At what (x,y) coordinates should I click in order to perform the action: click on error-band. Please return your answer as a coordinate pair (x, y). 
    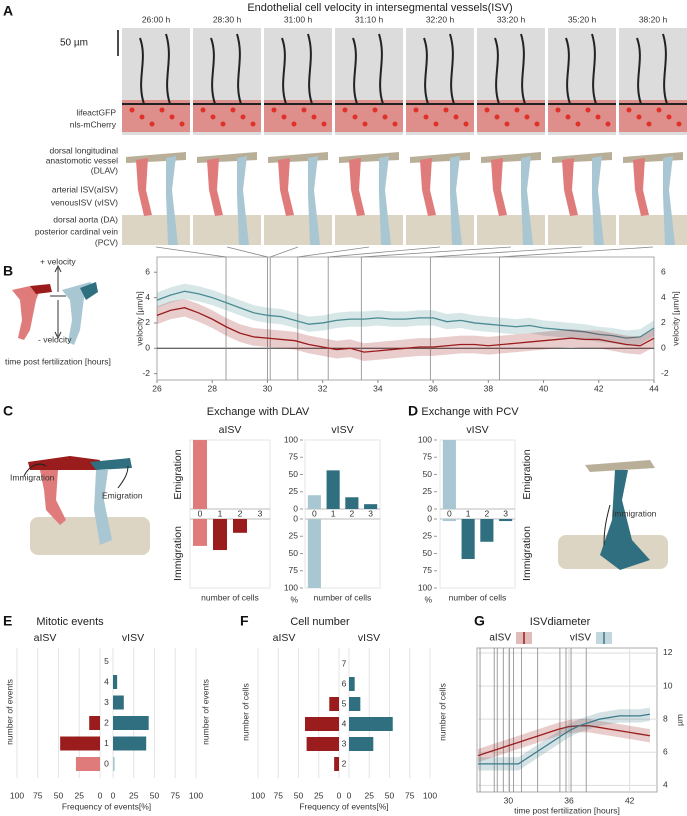
    Looking at the image, I should click on (405, 314).